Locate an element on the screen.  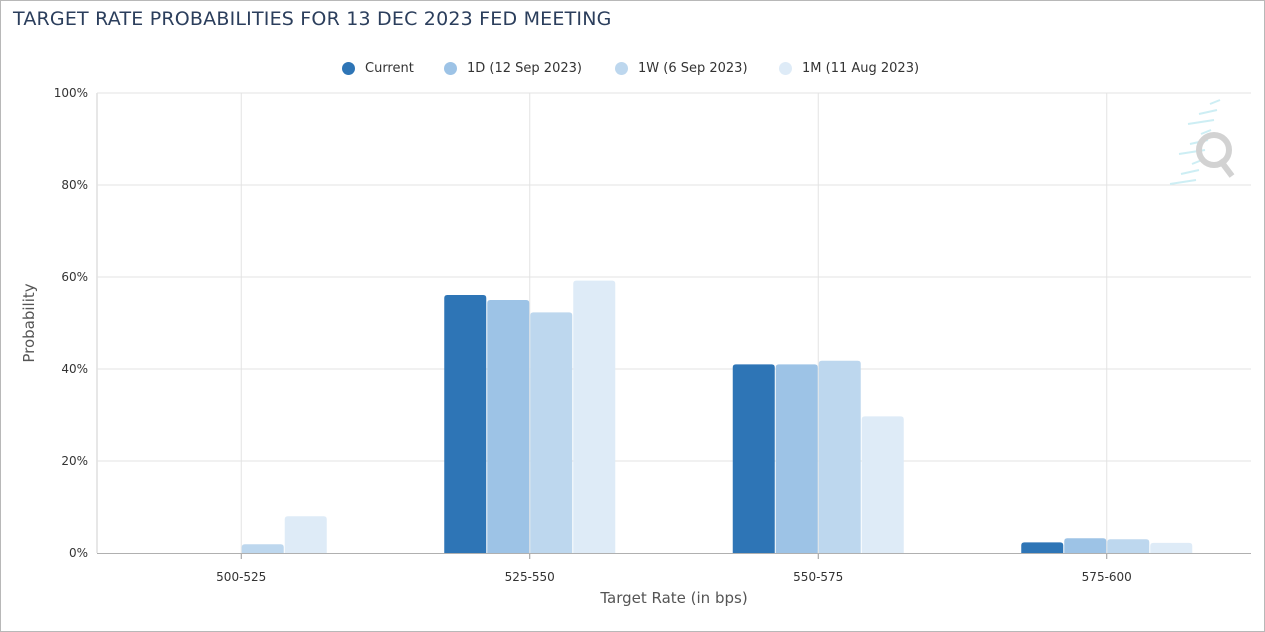
legend-item-current: Current is located at coordinates (378, 68).